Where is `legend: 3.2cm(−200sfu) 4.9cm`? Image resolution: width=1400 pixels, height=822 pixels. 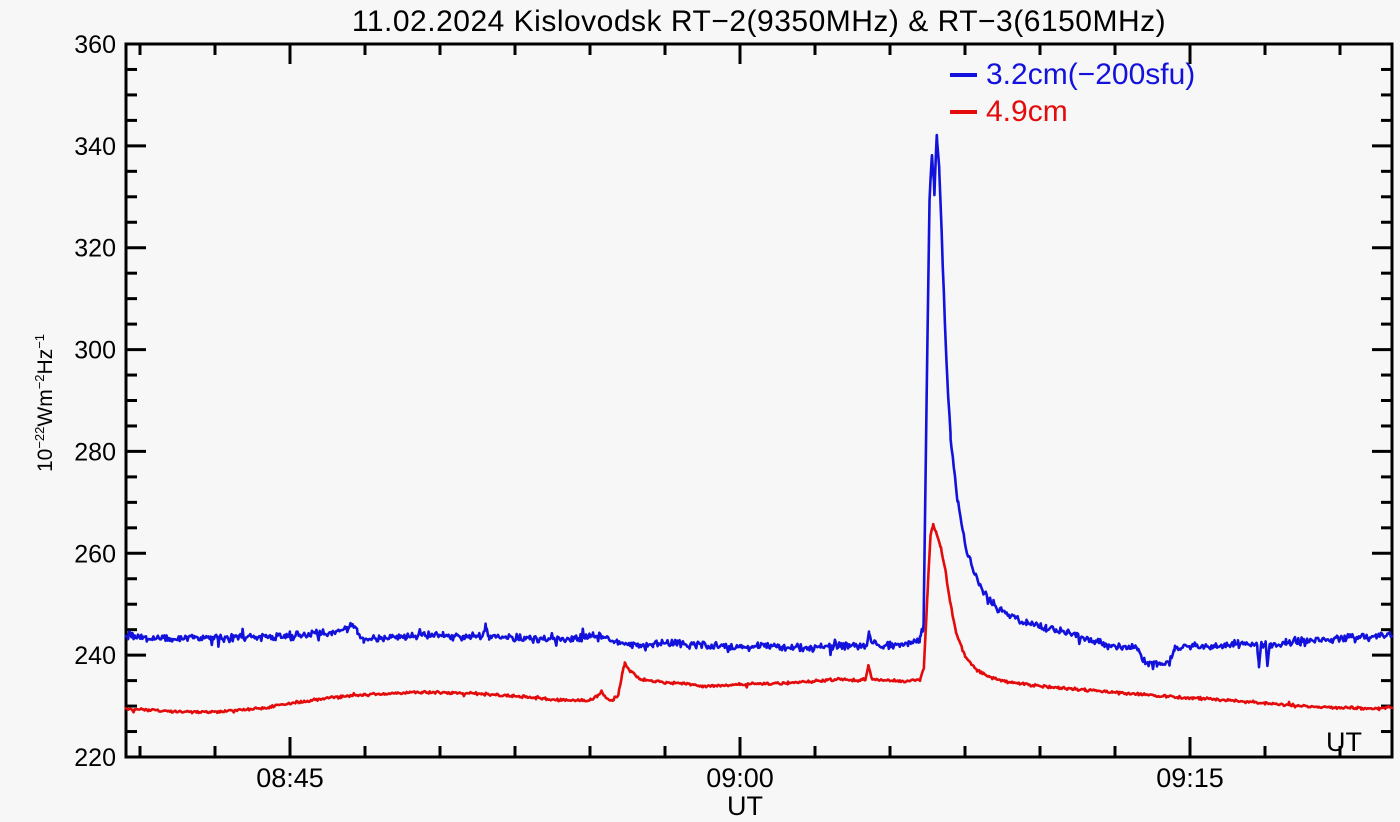 legend: 3.2cm(−200sfu) 4.9cm is located at coordinates (1072, 93).